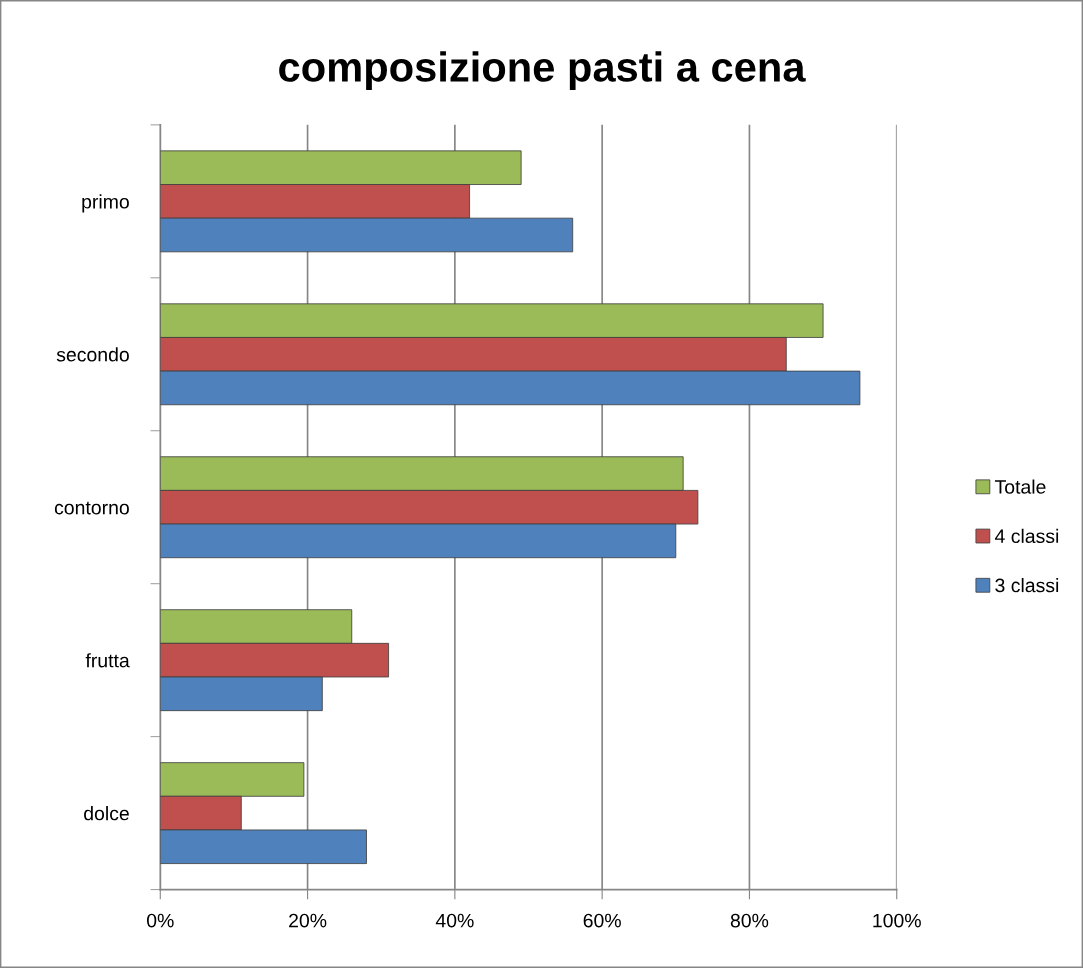 Image resolution: width=1083 pixels, height=968 pixels. I want to click on x-tick-label: 80%, so click(749, 920).